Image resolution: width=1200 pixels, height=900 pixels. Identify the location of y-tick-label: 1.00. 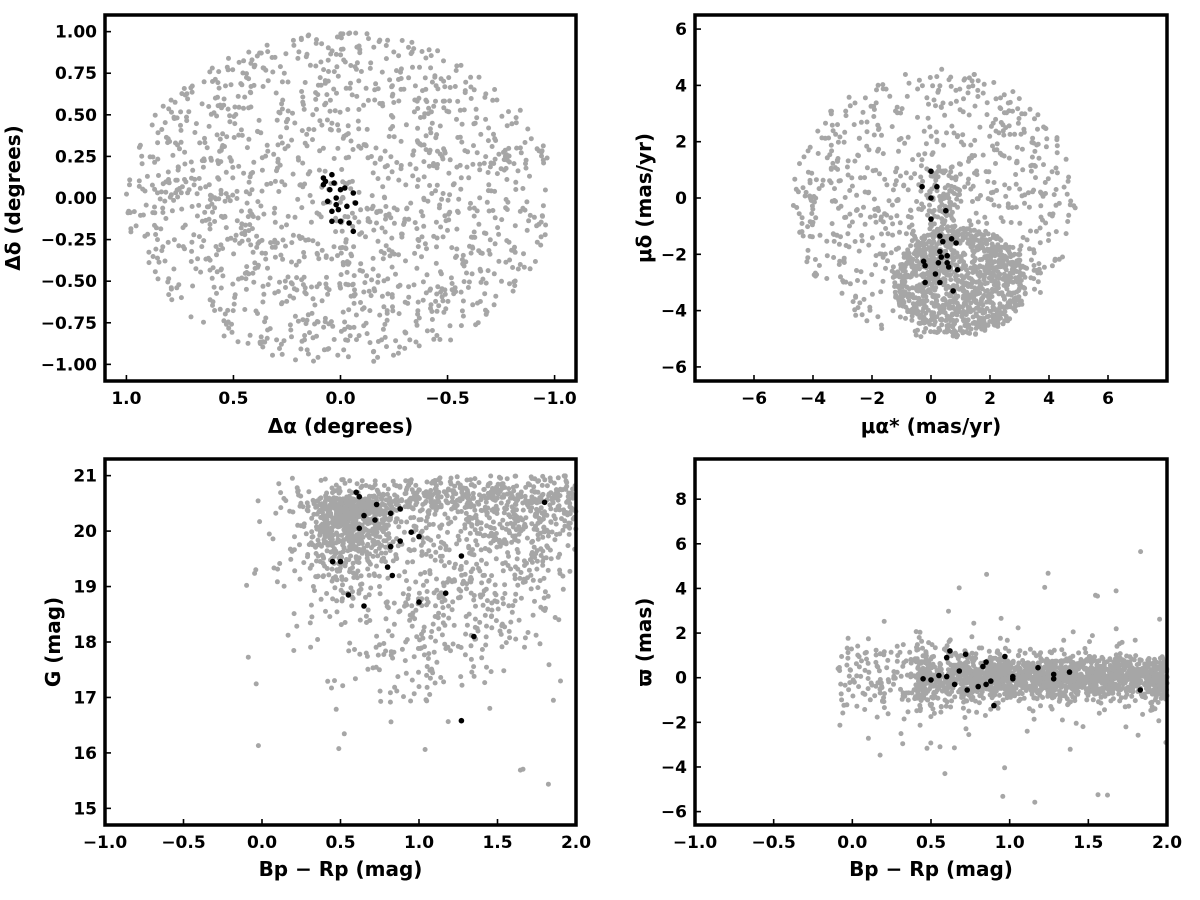
(76, 33).